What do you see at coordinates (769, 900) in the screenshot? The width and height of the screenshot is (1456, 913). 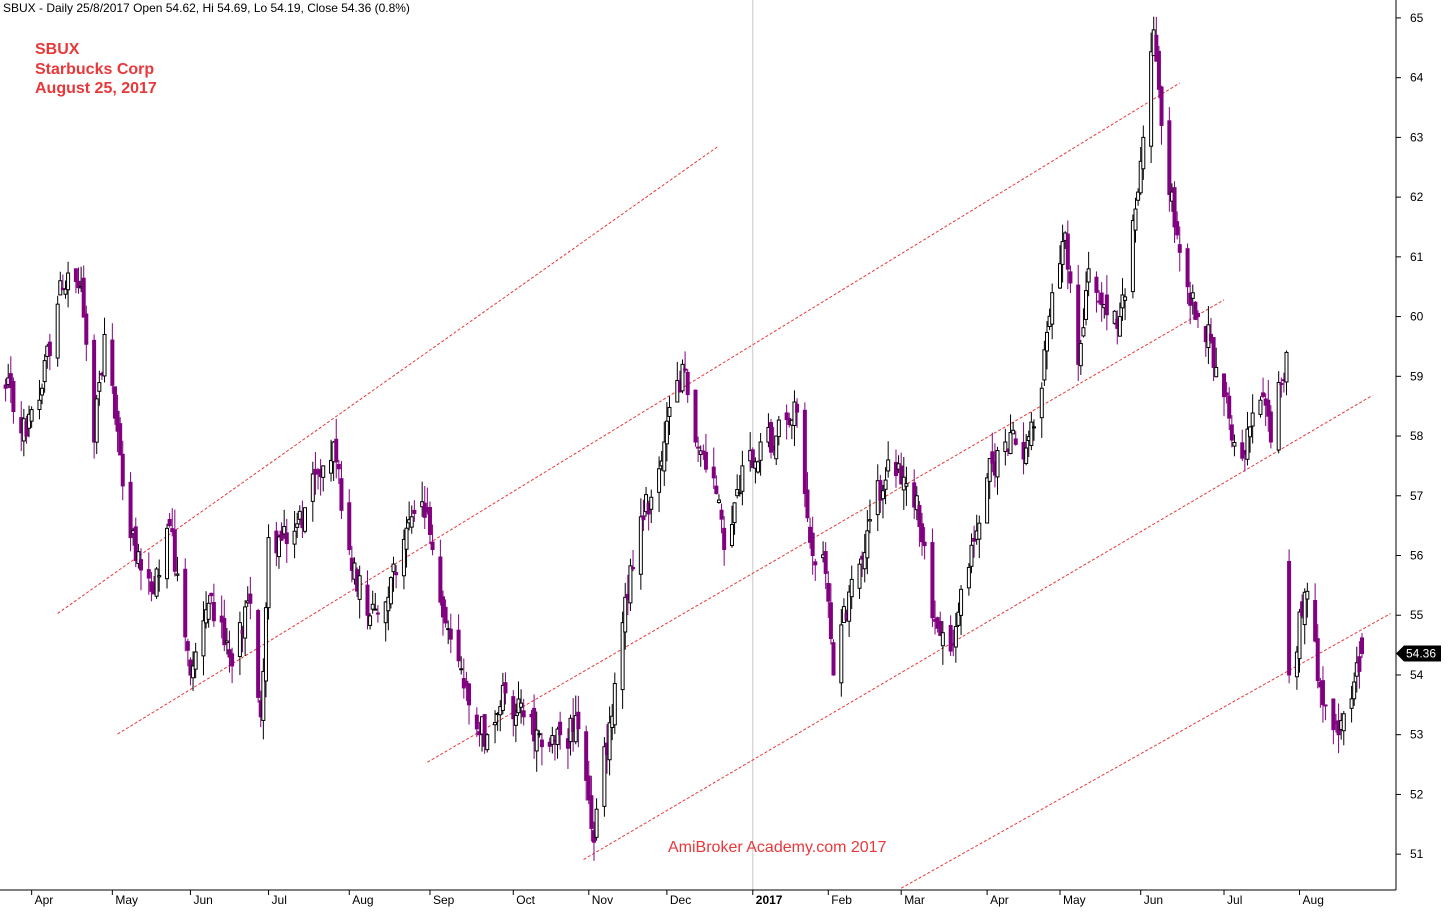 I see `x-tick-label: 2017` at bounding box center [769, 900].